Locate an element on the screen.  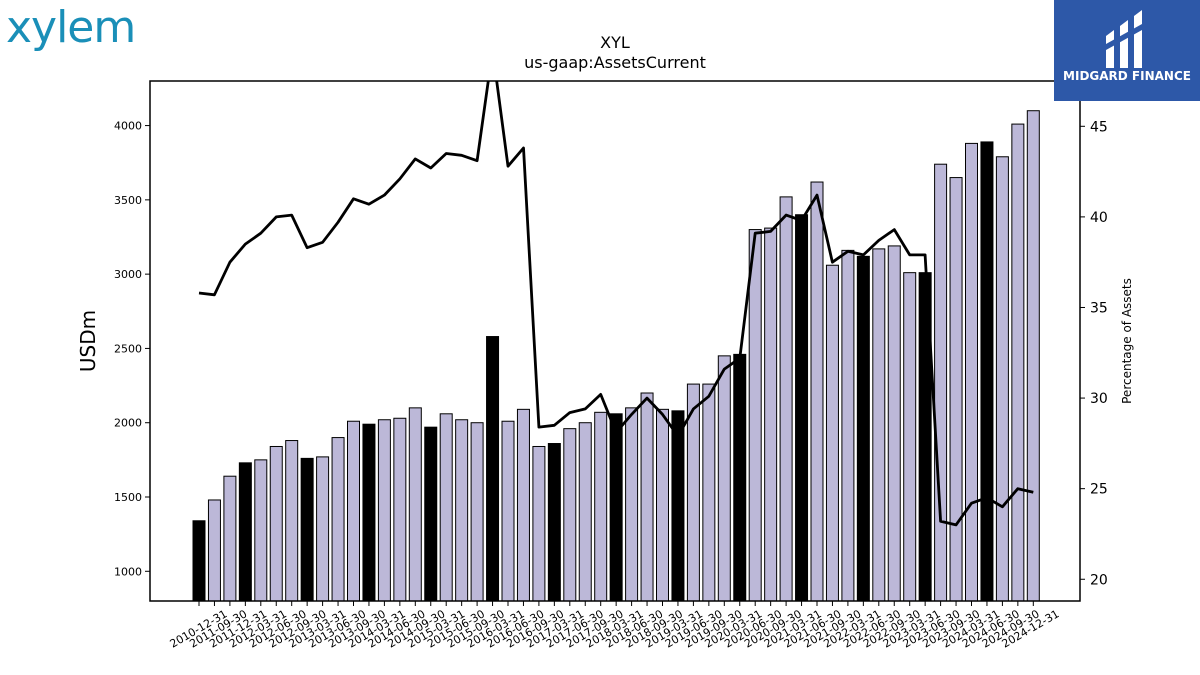
y-tick-label: 2500 is located at coordinates (128, 348).